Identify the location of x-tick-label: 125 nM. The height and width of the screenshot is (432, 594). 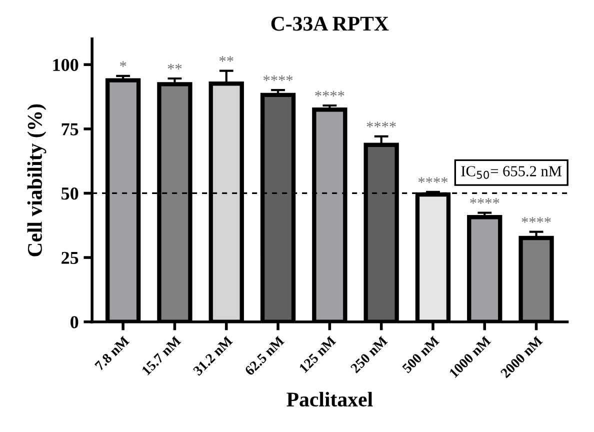
(317, 355).